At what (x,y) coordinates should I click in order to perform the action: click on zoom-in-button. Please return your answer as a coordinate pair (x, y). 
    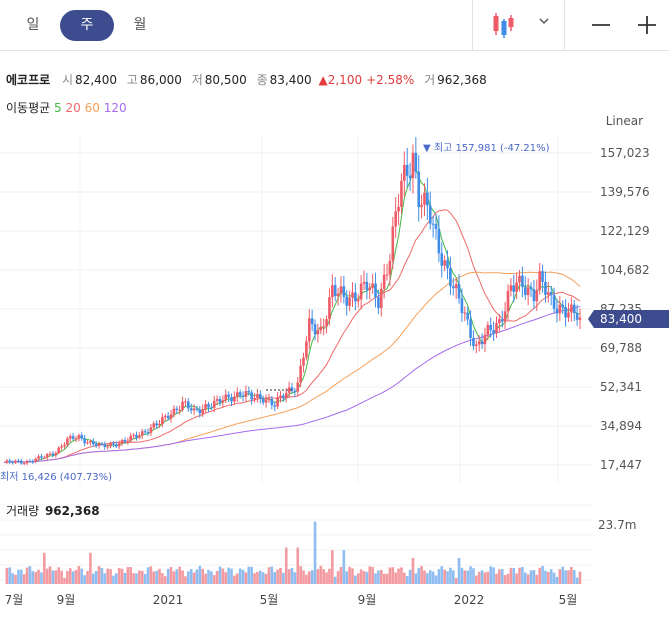
    Looking at the image, I should click on (646, 25).